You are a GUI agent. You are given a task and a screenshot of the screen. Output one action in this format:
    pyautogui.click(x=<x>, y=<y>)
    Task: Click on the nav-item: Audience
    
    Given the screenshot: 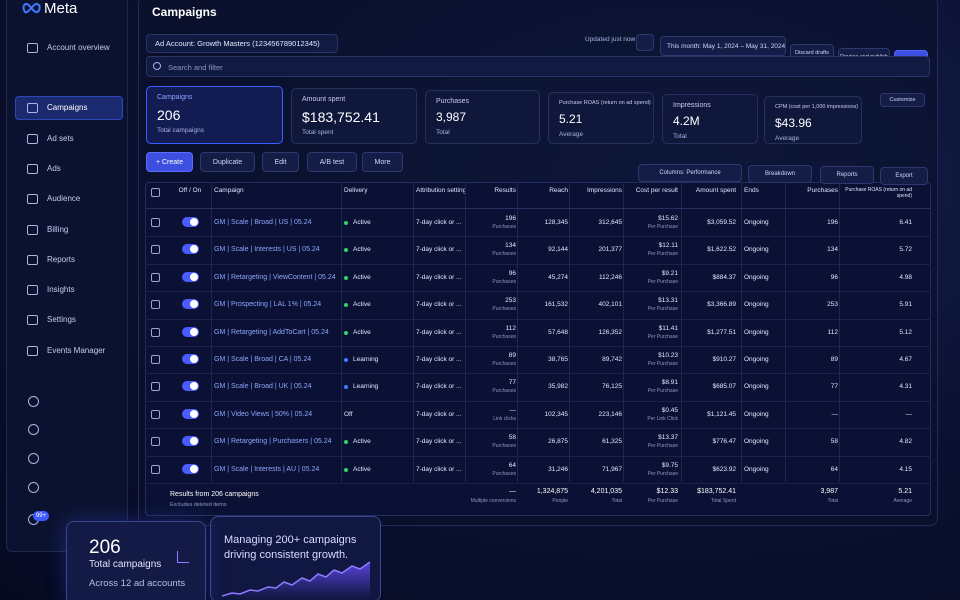 What is the action you would take?
    pyautogui.click(x=64, y=199)
    